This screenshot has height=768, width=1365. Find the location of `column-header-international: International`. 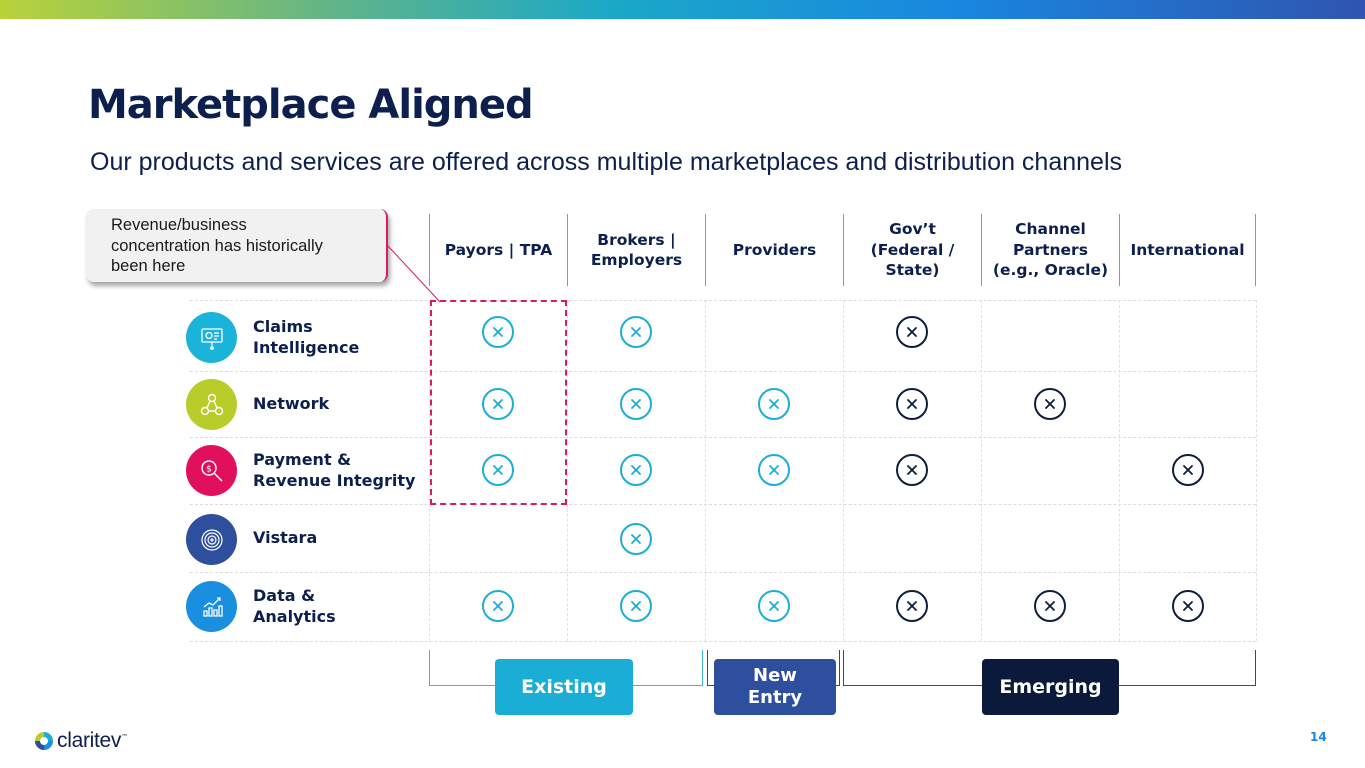

column-header-international: International is located at coordinates (1187, 250).